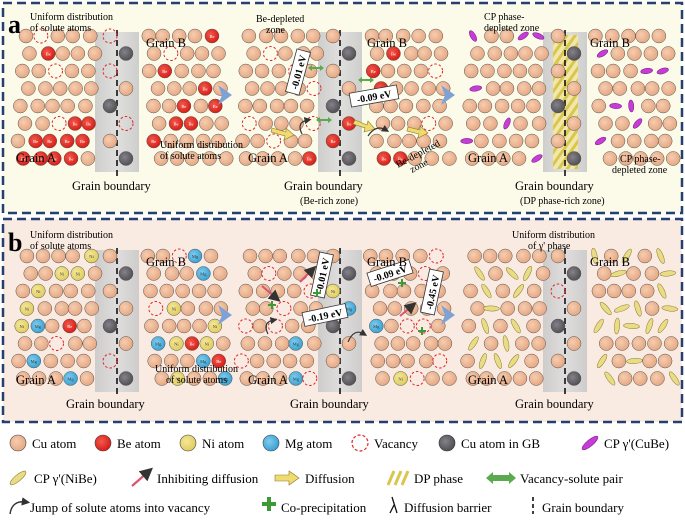  Describe the element at coordinates (201, 151) in the screenshot. I see `note-a1: Uniform distribution of solute atoms` at that location.